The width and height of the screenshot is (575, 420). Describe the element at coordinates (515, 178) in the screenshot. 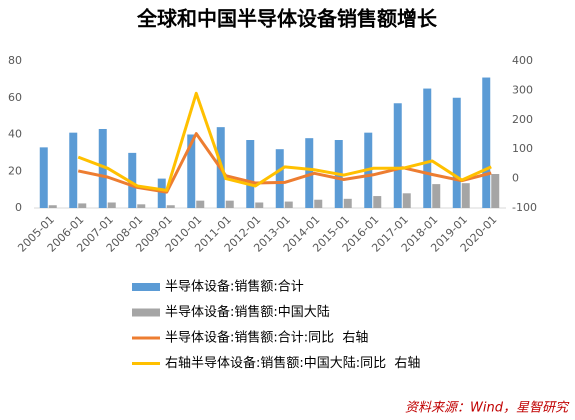

I see `y2-tick-label: 0` at that location.